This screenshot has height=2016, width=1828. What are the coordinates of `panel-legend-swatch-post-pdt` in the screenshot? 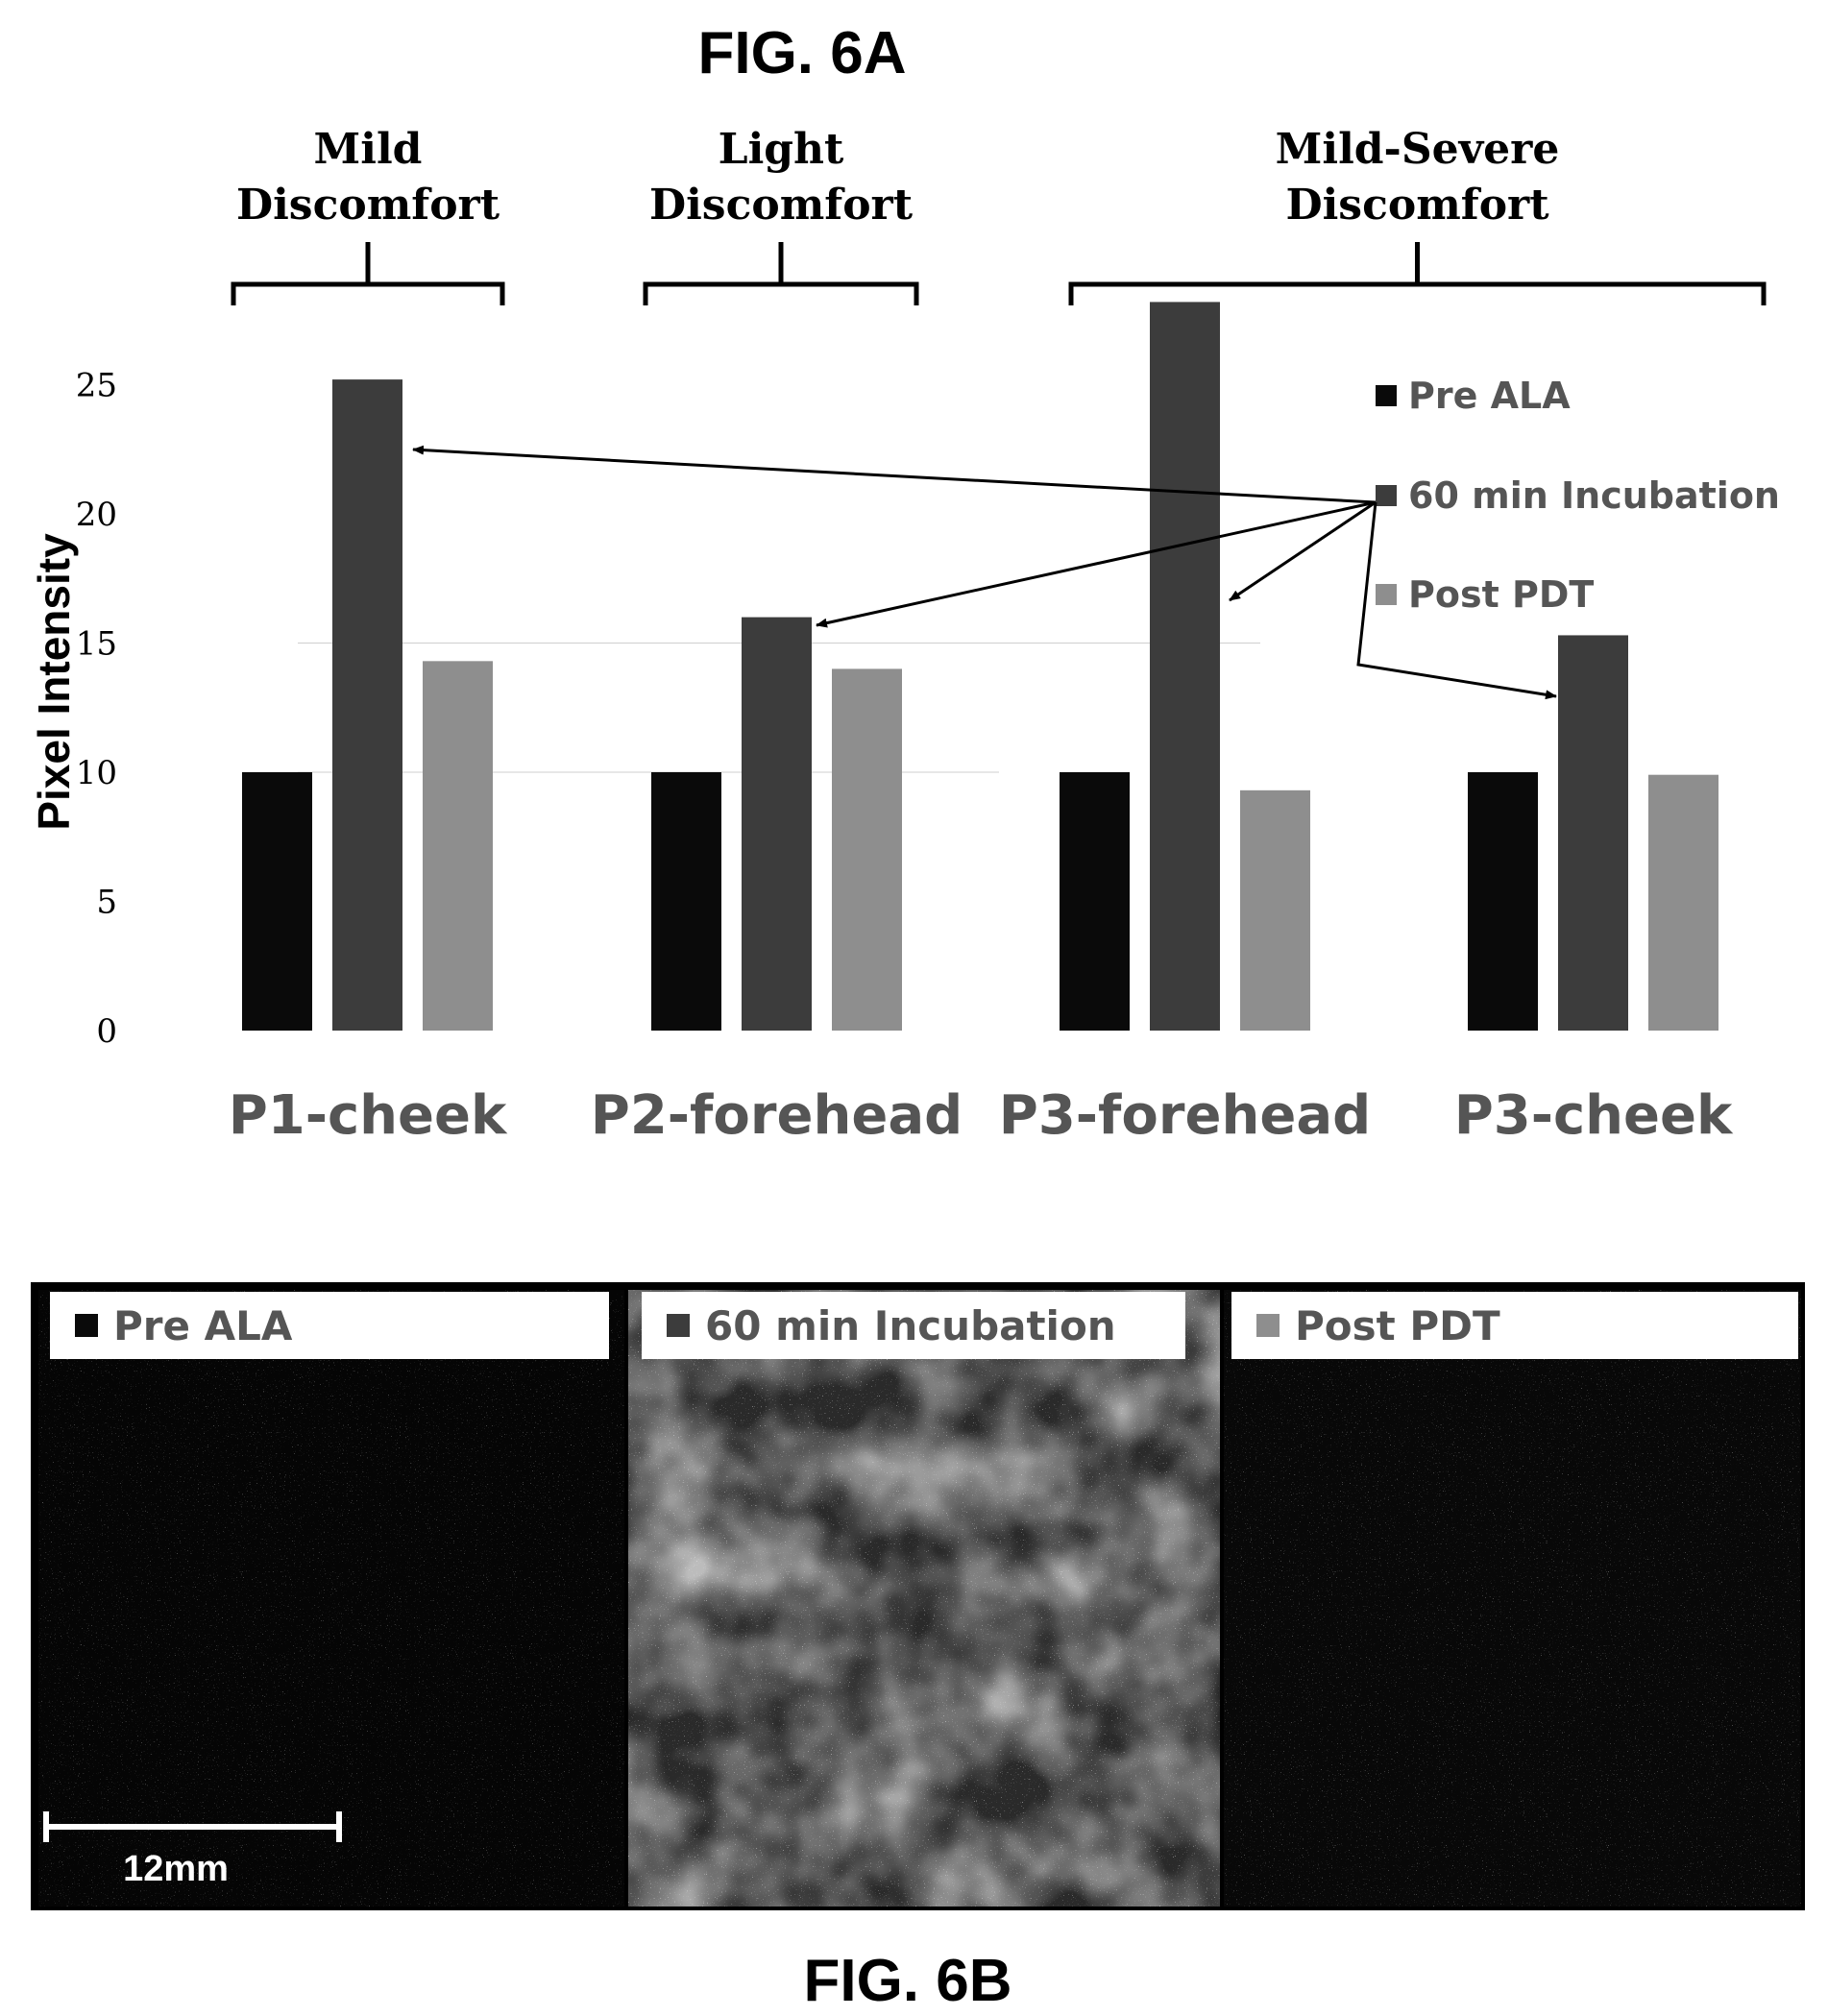 It's located at (1268, 1325).